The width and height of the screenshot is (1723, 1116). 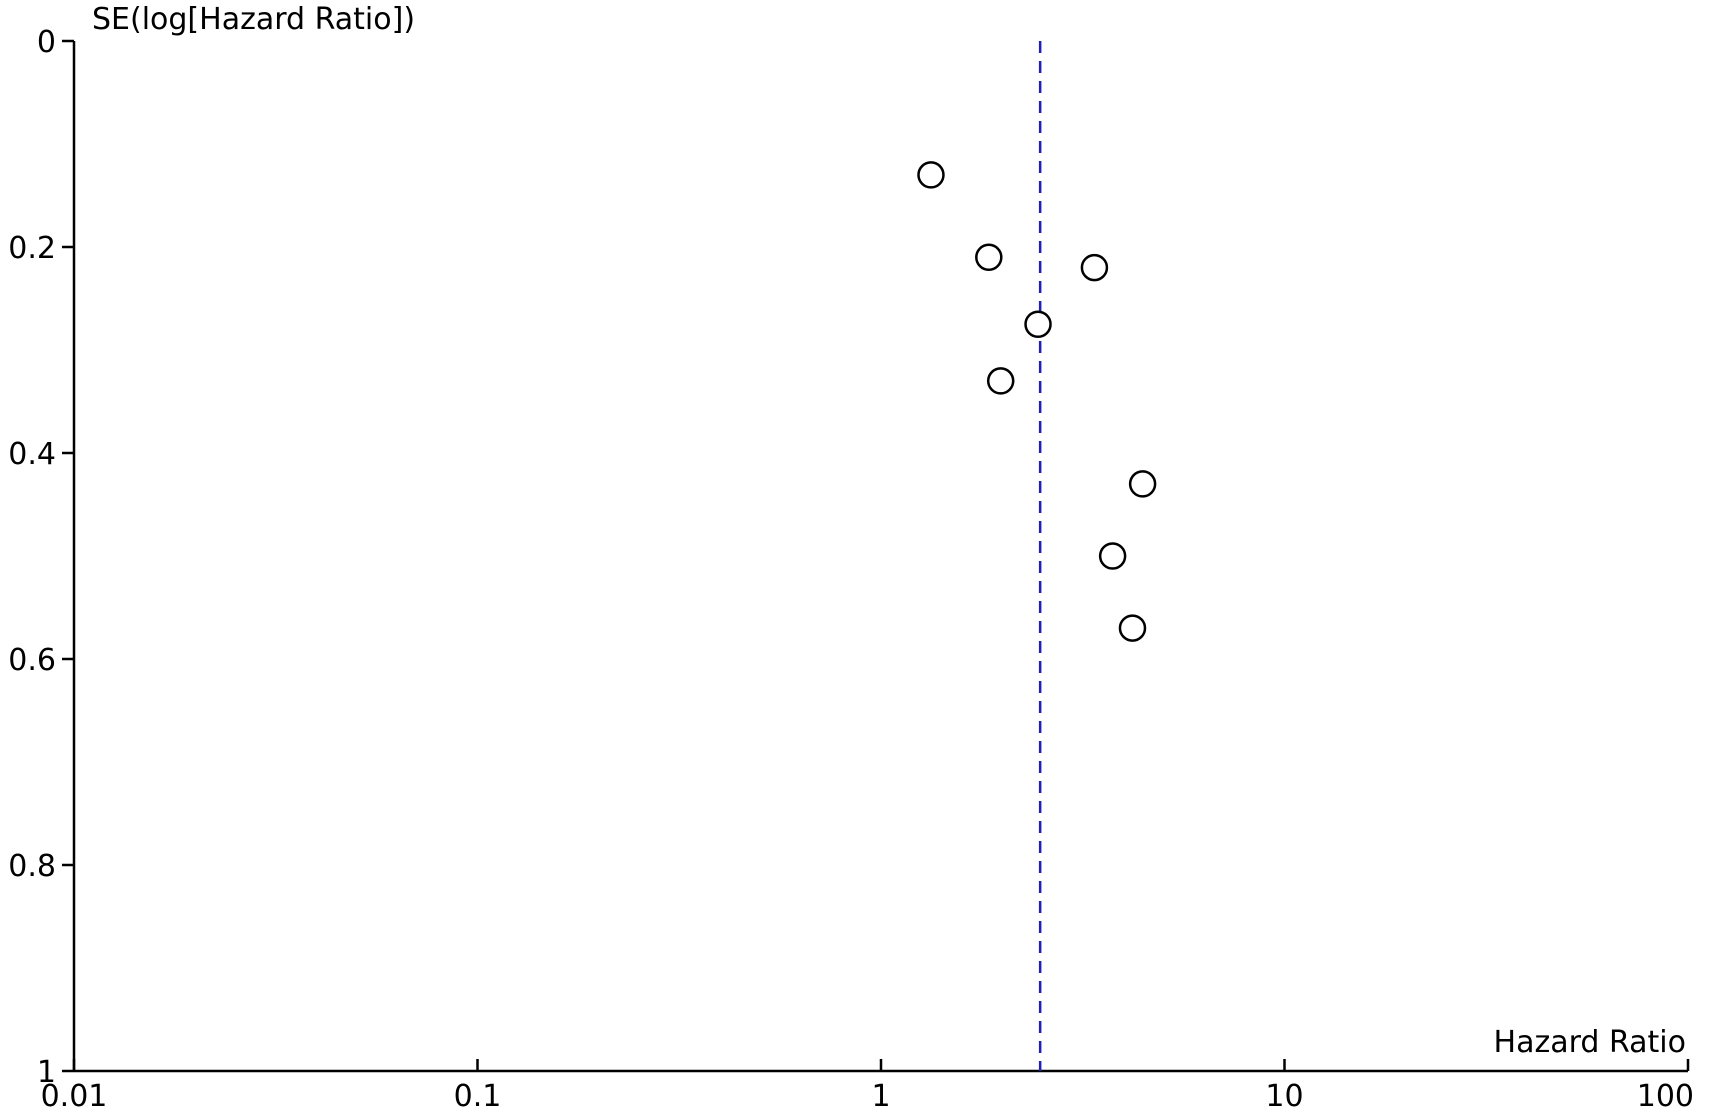 I want to click on y-axis-ticks: 0 0.2 0.4 0.6 0.8 1, so click(x=41, y=557).